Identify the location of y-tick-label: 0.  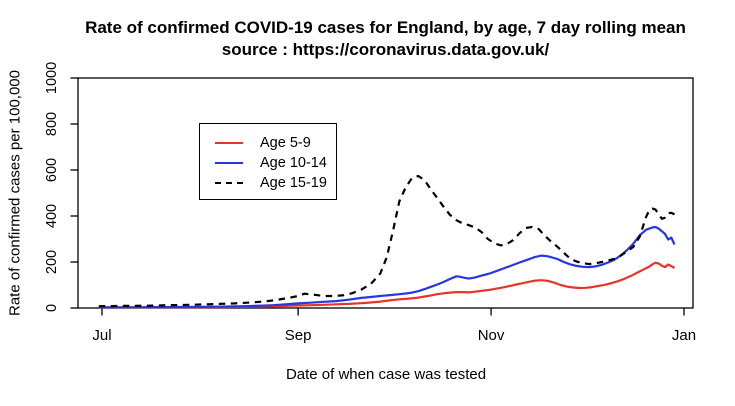
(52, 308).